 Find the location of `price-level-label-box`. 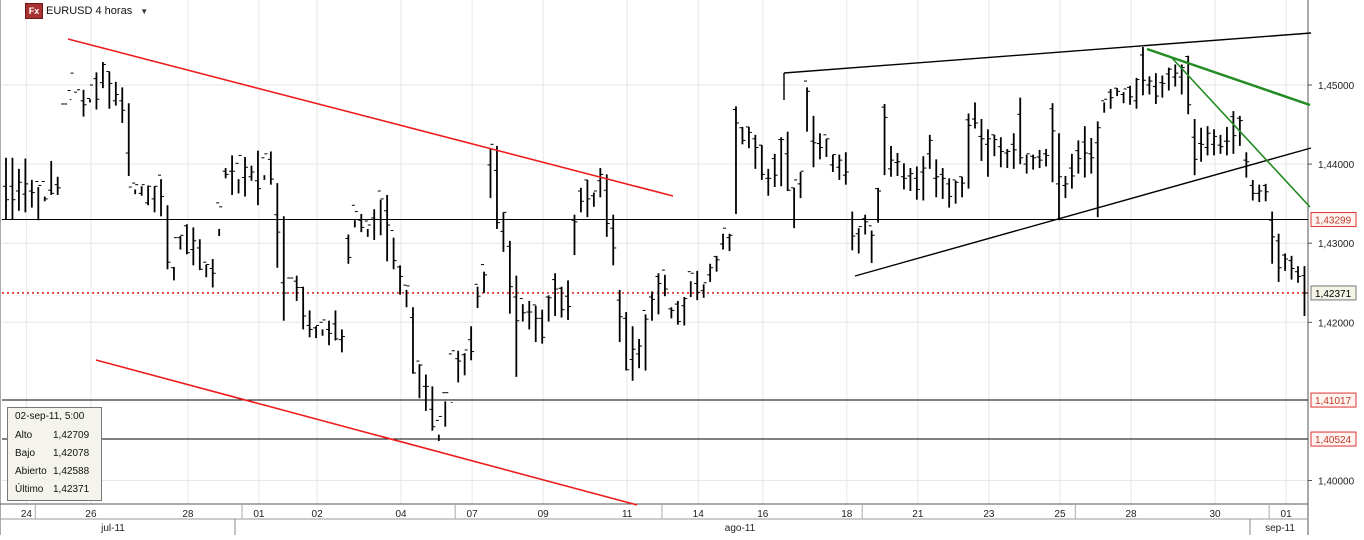

price-level-label-box is located at coordinates (1333, 400).